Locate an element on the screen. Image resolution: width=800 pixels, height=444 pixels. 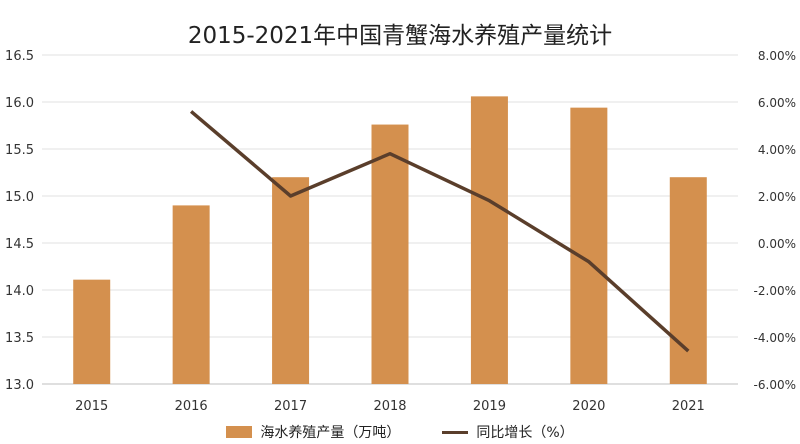
y-right-tick-label: 6.00% is located at coordinates (777, 103).